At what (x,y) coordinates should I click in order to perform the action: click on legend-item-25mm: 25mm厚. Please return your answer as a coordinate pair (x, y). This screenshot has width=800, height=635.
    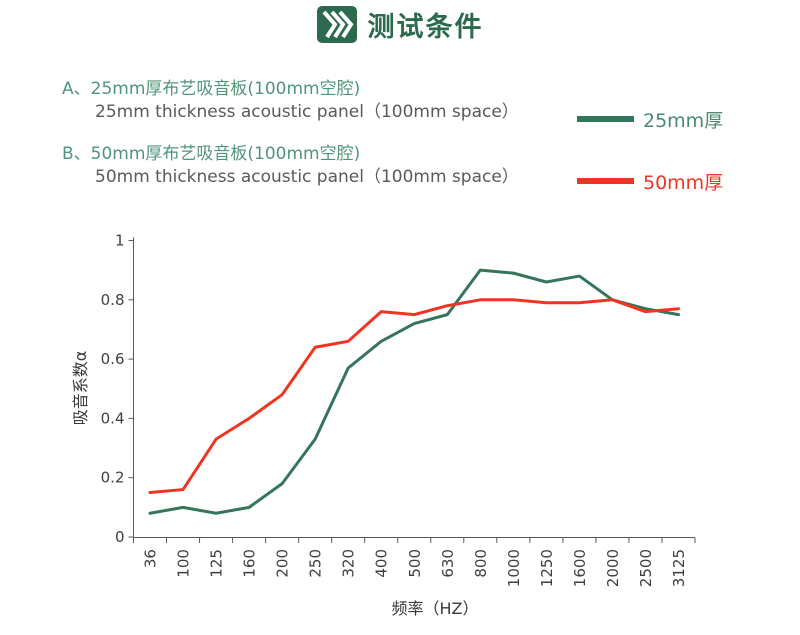
    Looking at the image, I should click on (650, 119).